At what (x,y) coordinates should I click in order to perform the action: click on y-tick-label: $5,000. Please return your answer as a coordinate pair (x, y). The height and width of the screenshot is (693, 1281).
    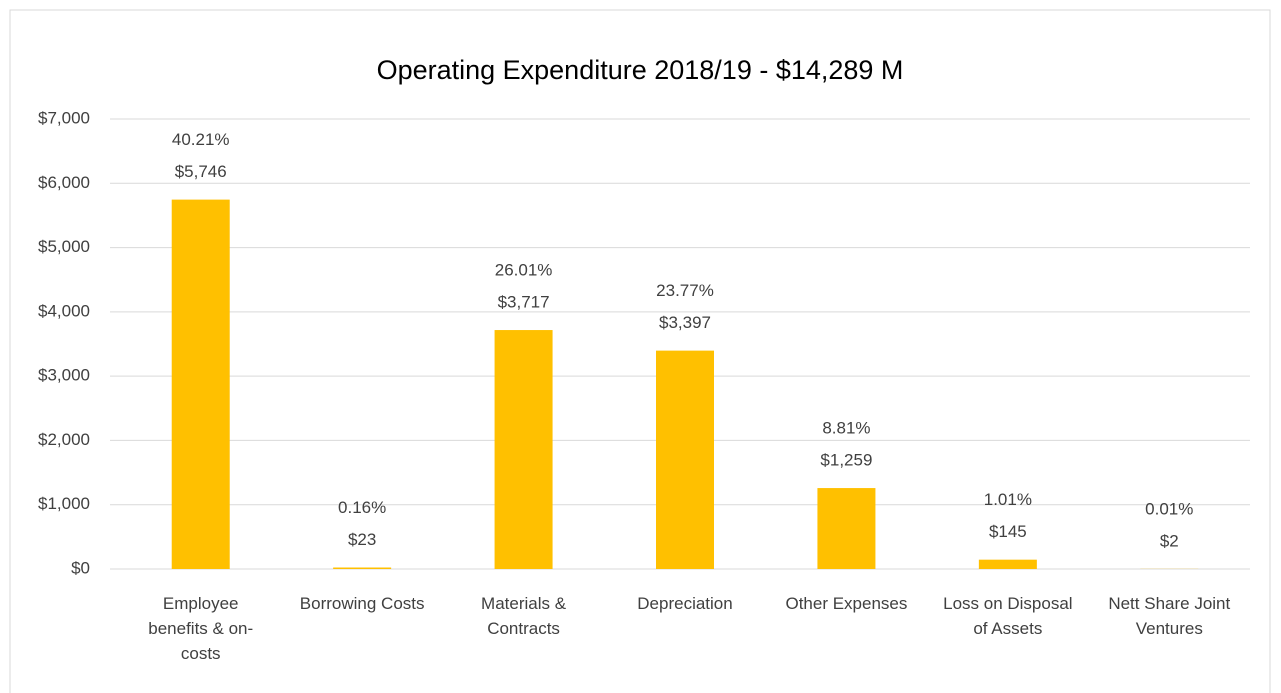
    Looking at the image, I should click on (64, 246).